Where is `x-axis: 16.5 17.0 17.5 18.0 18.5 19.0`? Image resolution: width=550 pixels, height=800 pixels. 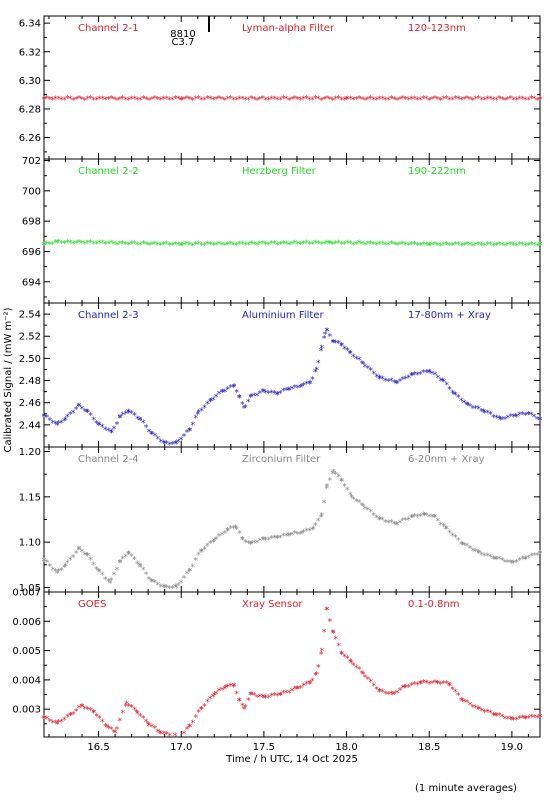
x-axis: 16.5 17.0 17.5 18.0 18.5 19.0 is located at coordinates (305, 747).